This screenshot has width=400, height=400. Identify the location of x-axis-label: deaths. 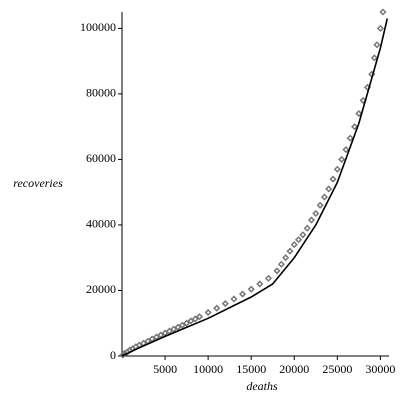
(262, 386).